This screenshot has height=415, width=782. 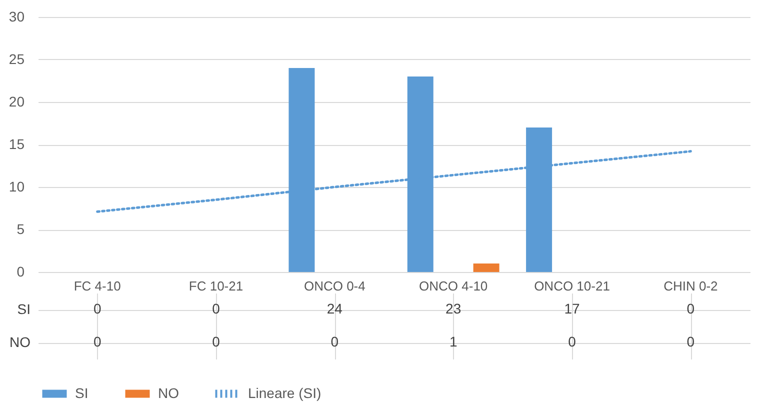 What do you see at coordinates (16, 102) in the screenshot?
I see `y-tick-label: 20` at bounding box center [16, 102].